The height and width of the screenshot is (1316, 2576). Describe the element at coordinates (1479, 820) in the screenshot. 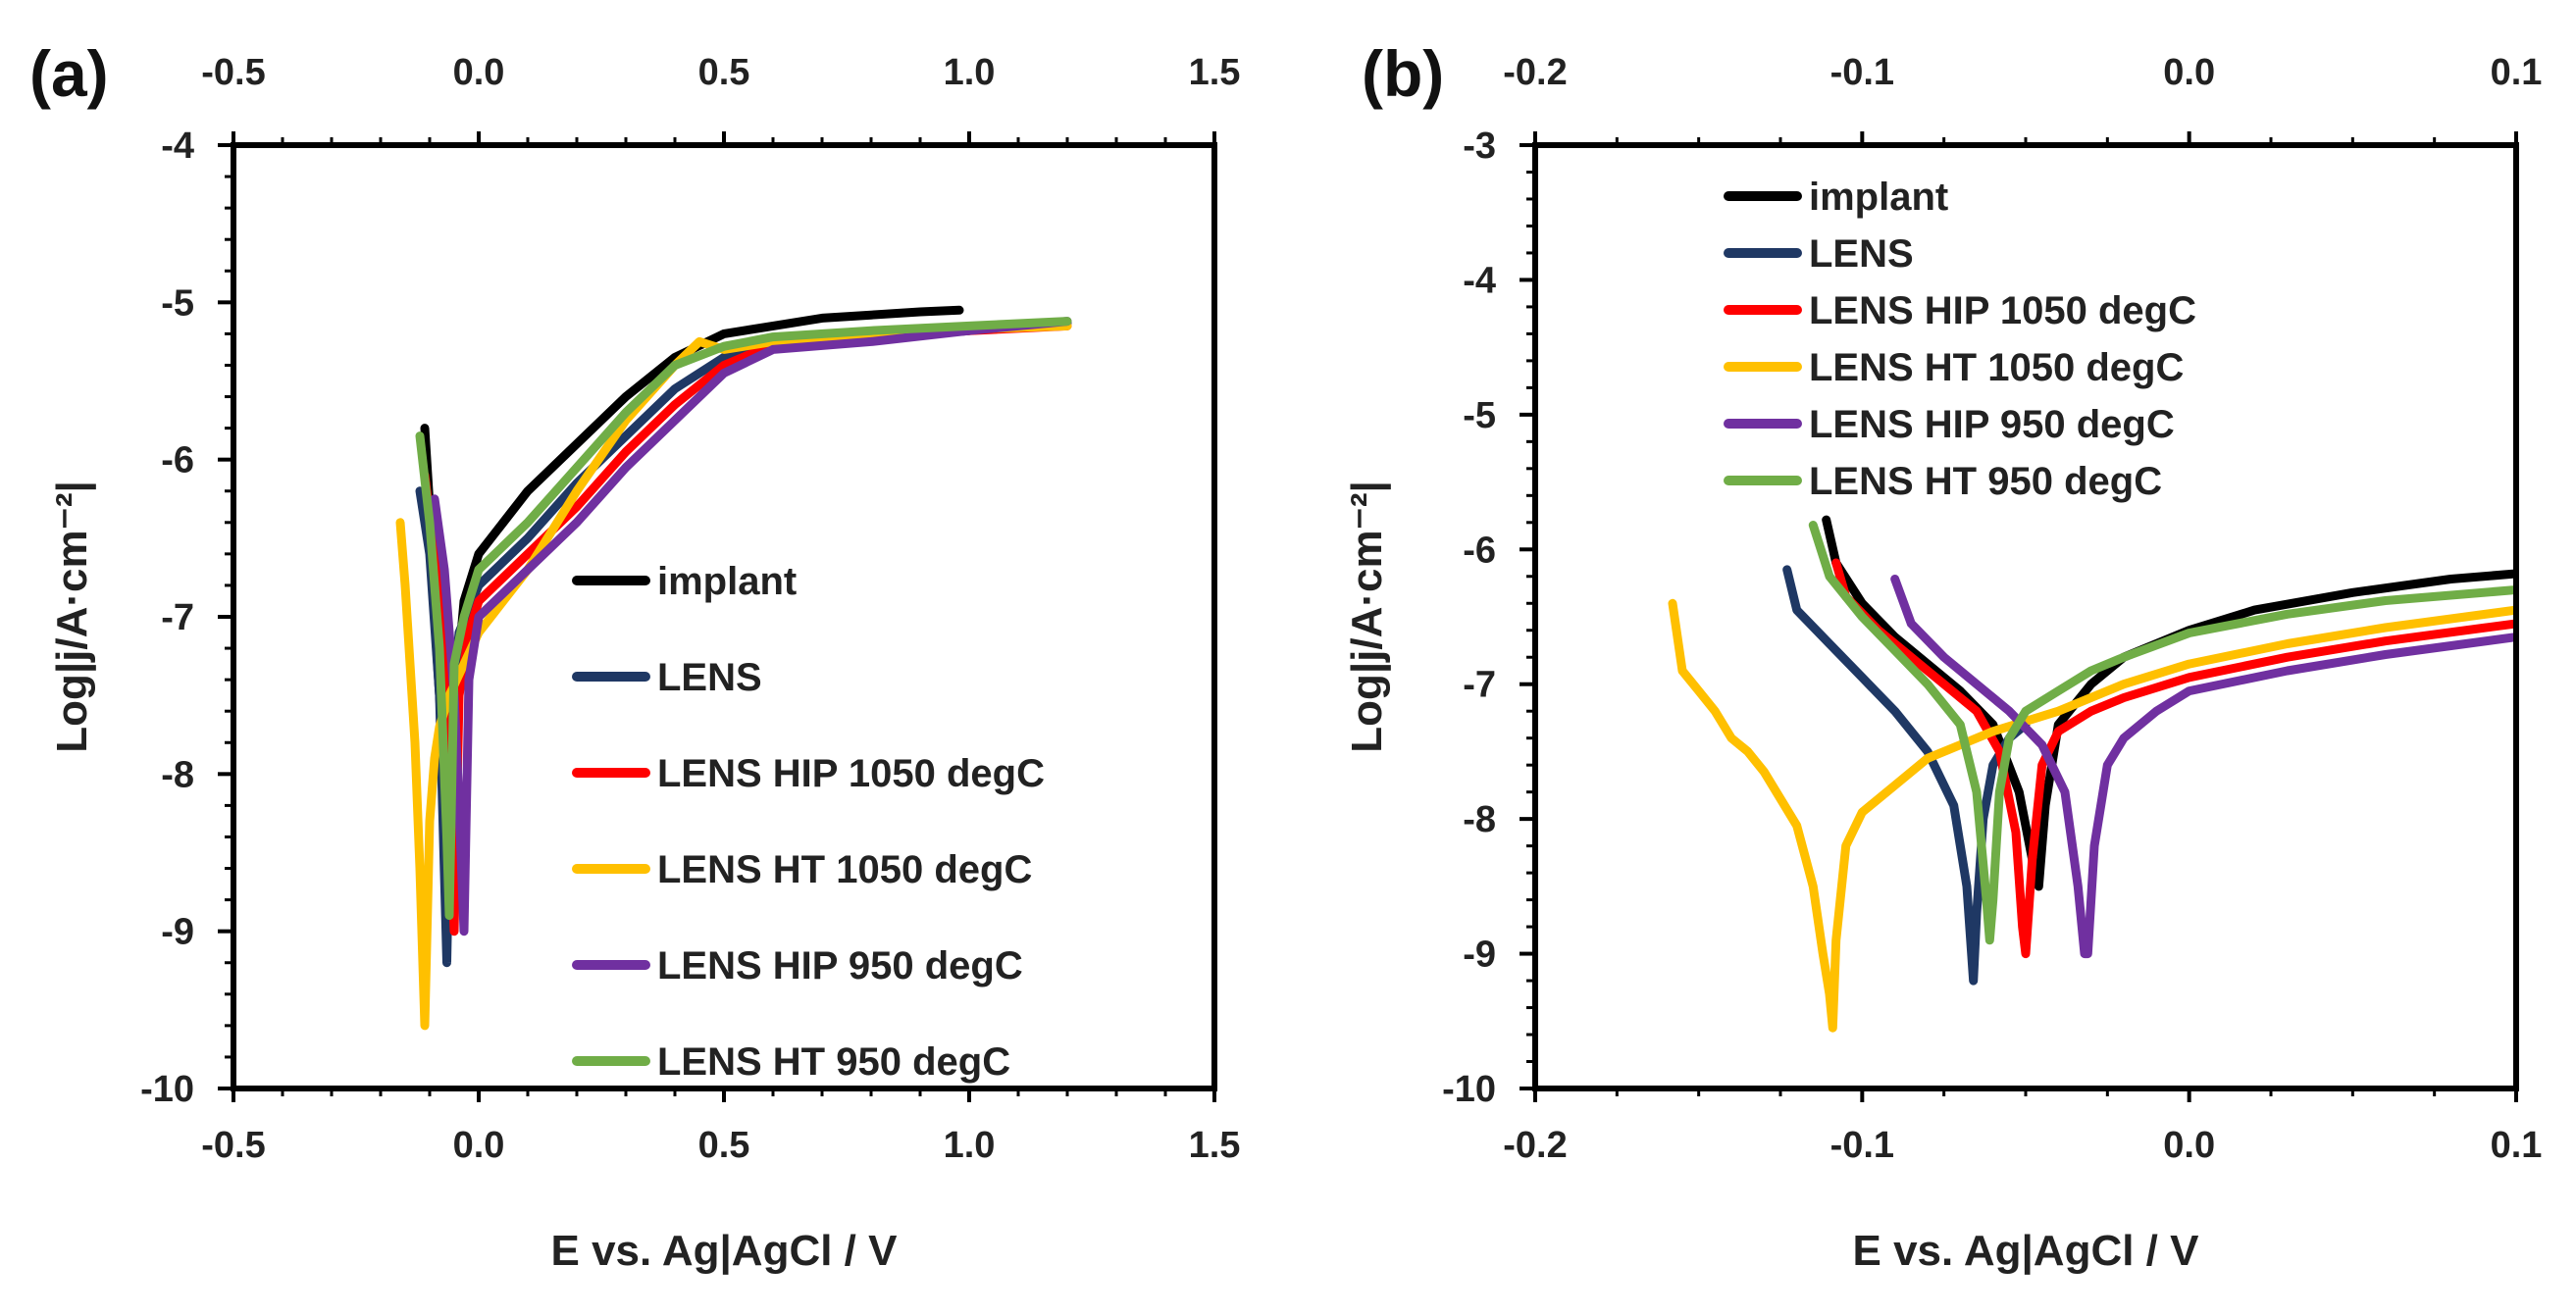

I see `panel-b-ytick: -8` at that location.